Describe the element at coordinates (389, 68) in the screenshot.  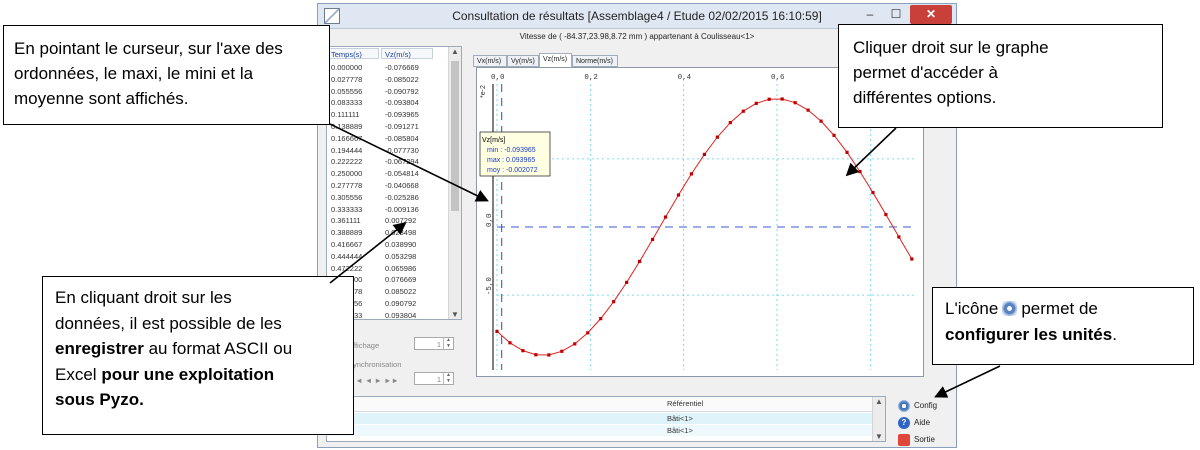
I see `table-row: 0.000000 -0.076669` at that location.